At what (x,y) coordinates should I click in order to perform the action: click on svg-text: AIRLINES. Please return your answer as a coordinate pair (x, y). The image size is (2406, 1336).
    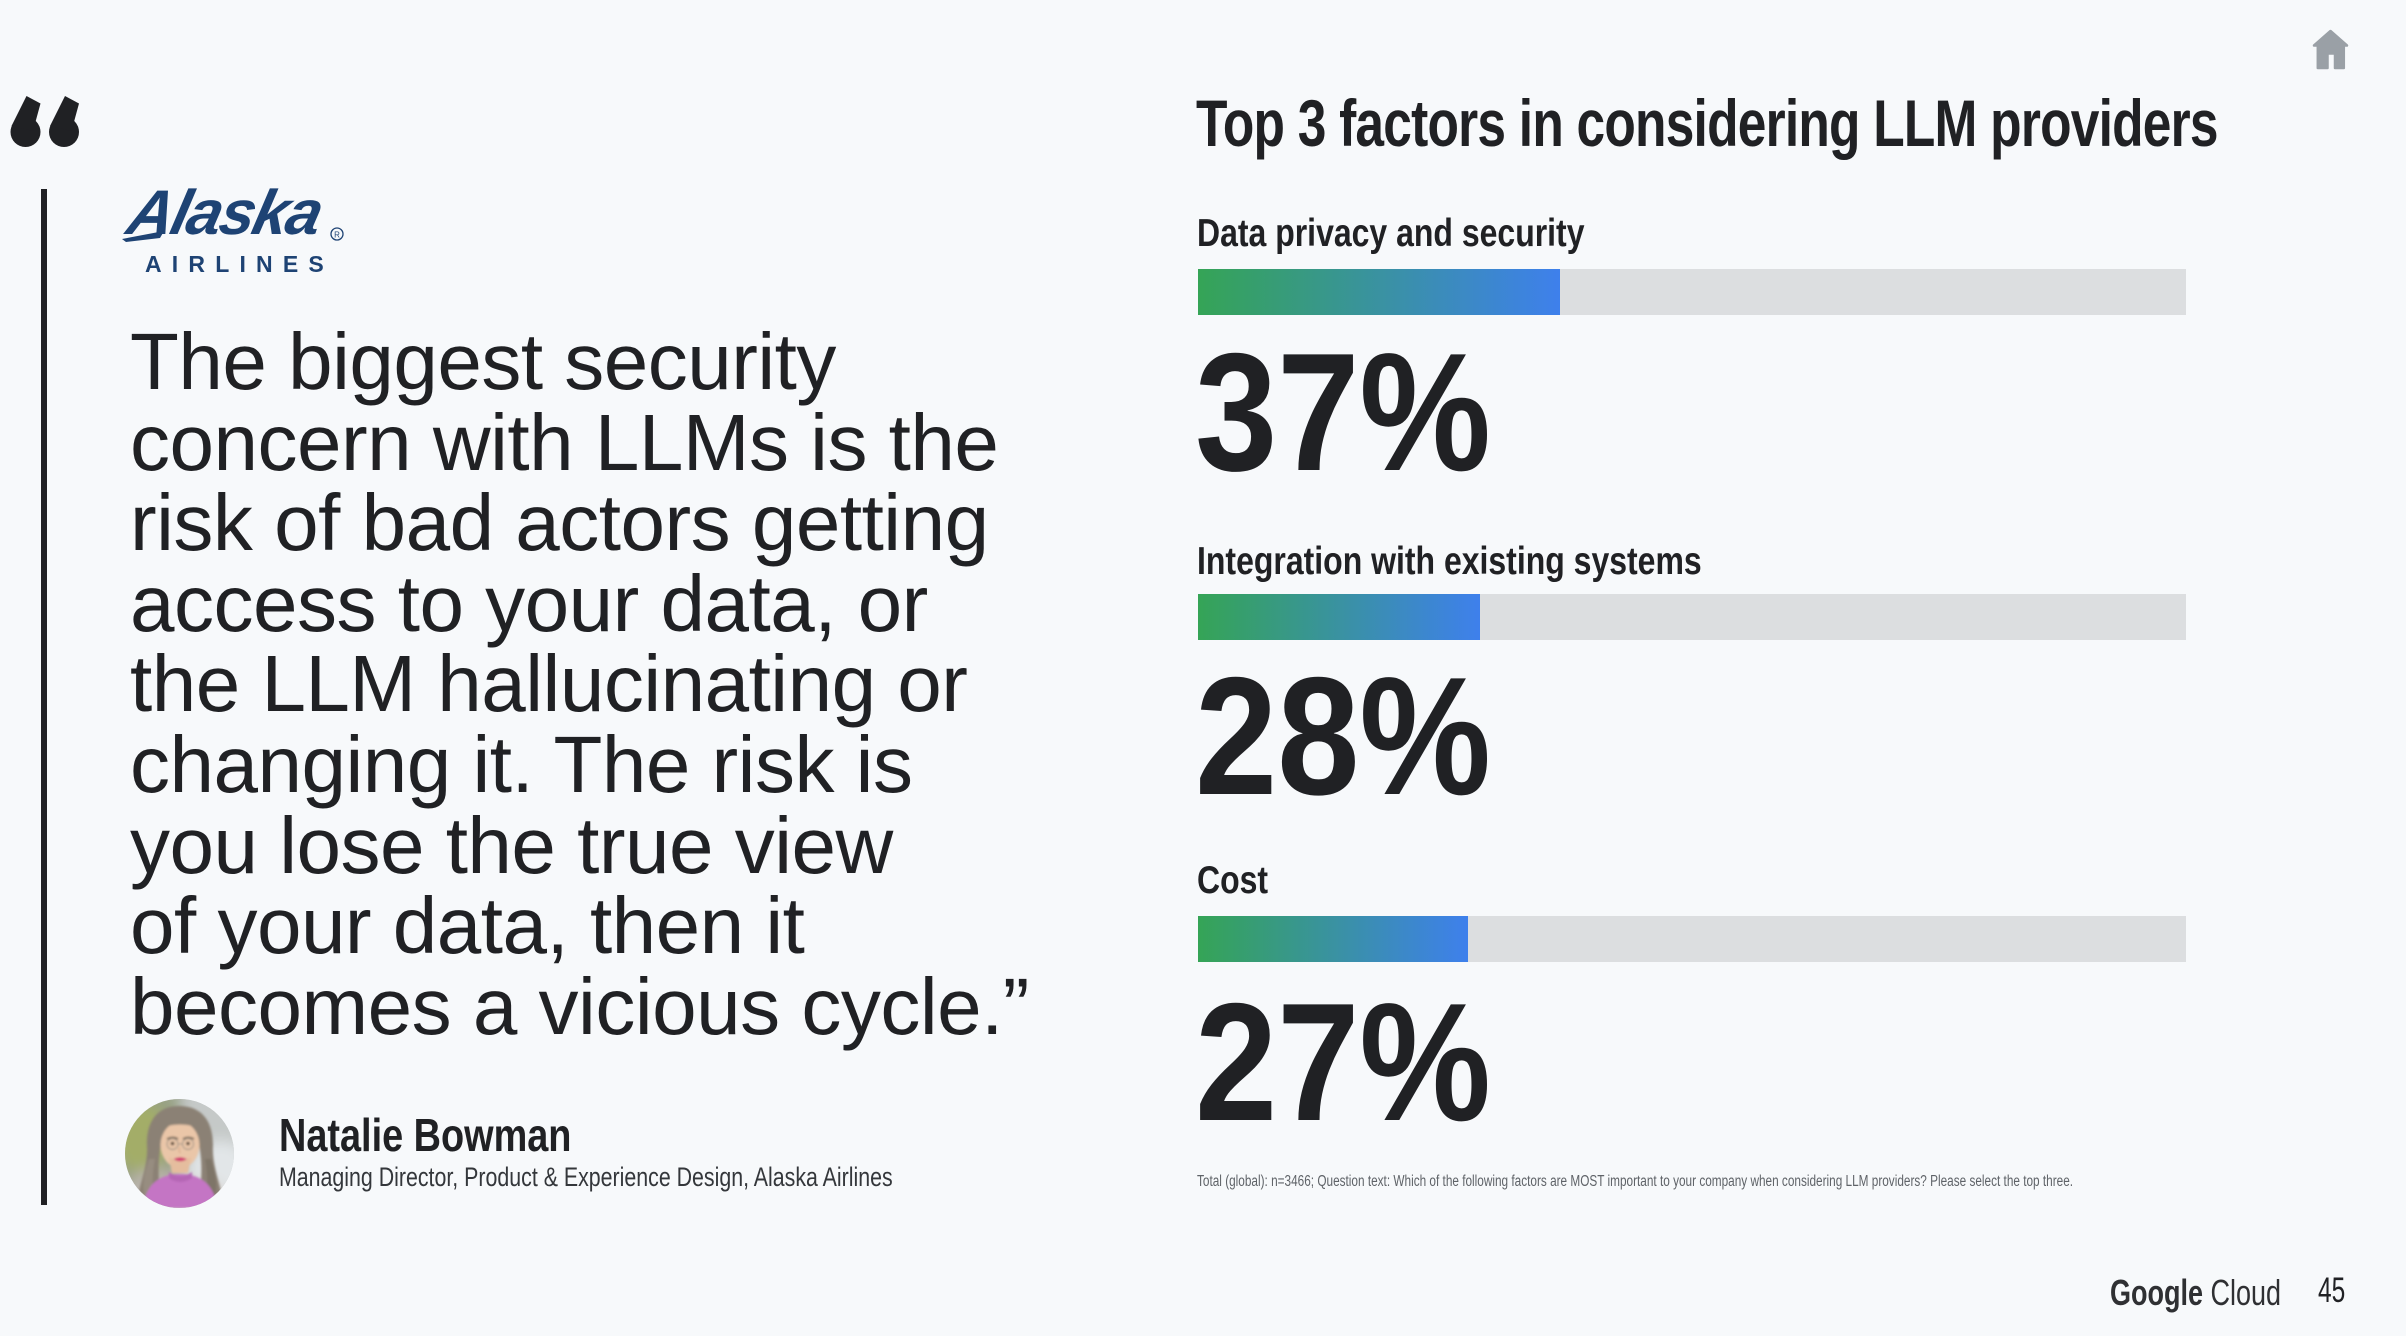
    Looking at the image, I should click on (239, 264).